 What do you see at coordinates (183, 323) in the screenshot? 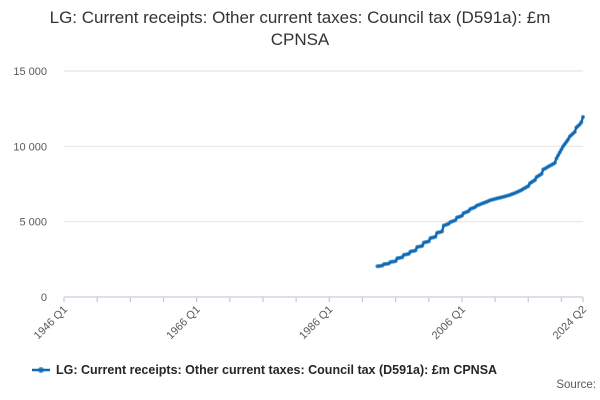
I see `svg-text: 1966 Q1` at bounding box center [183, 323].